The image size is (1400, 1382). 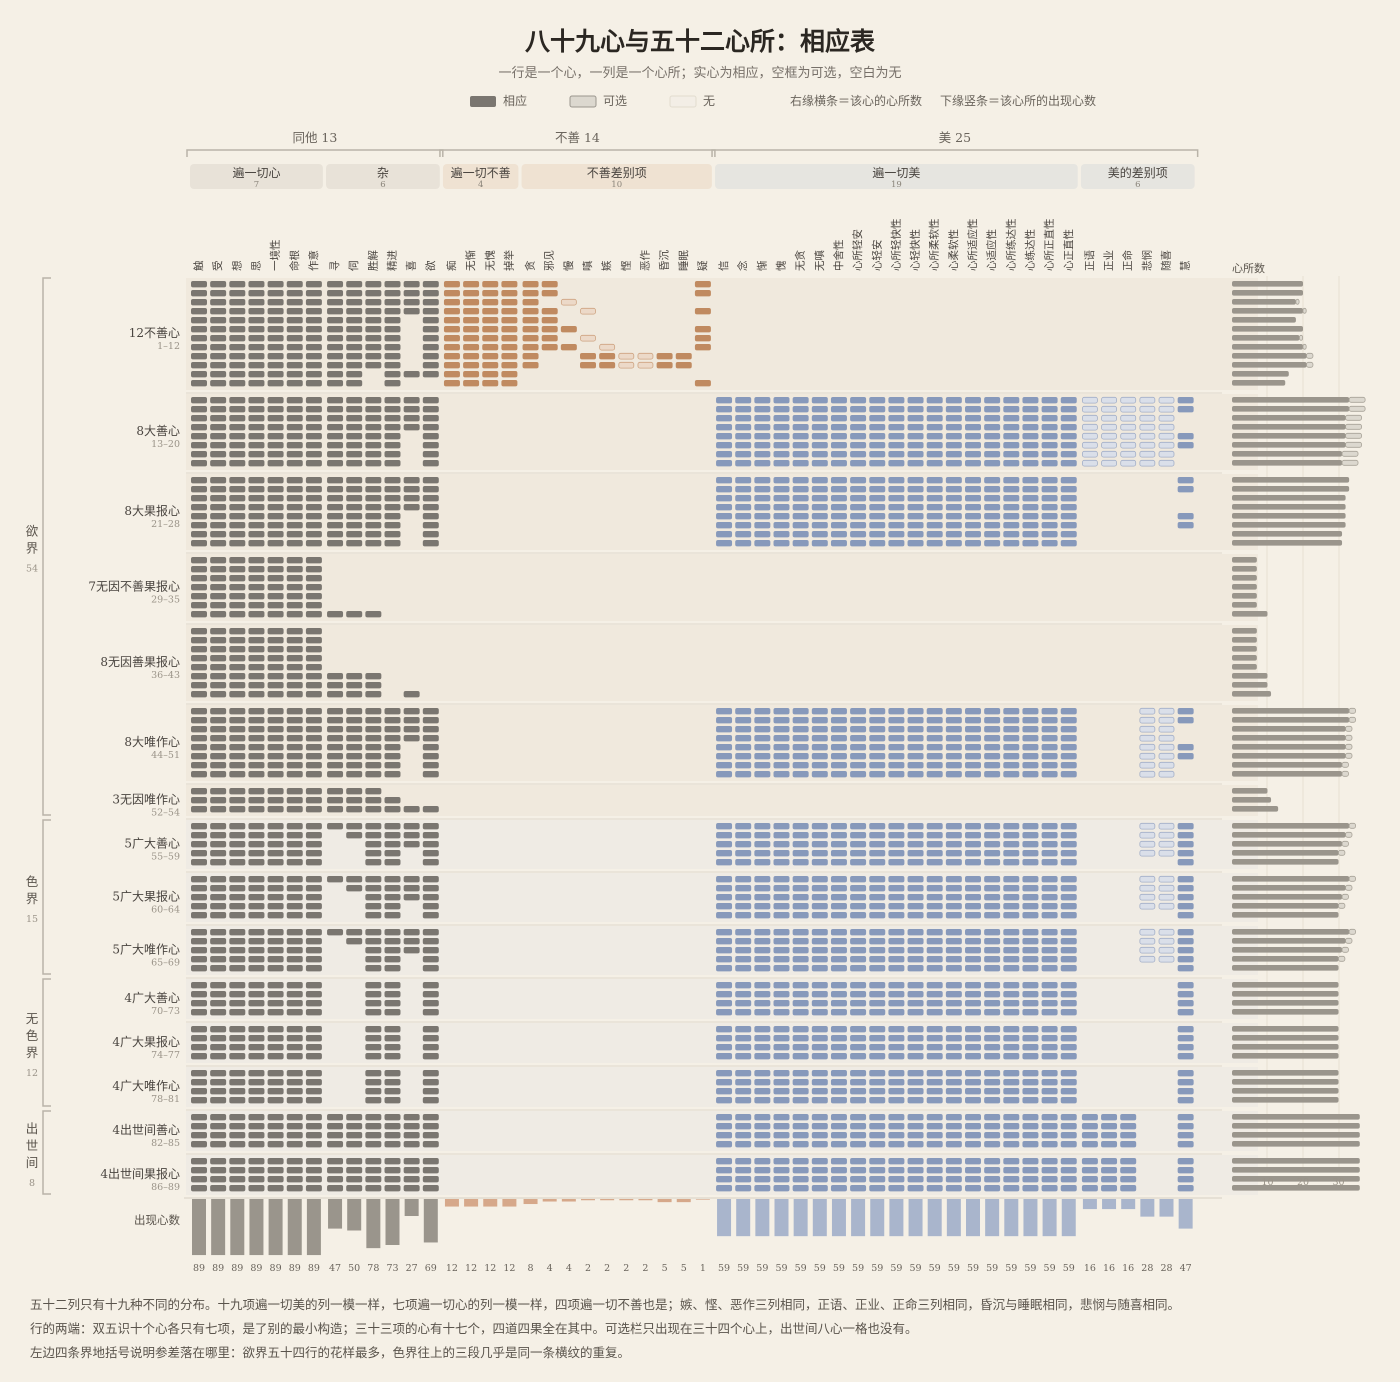 What do you see at coordinates (483, 101) in the screenshot?
I see `legend-solid-swatch` at bounding box center [483, 101].